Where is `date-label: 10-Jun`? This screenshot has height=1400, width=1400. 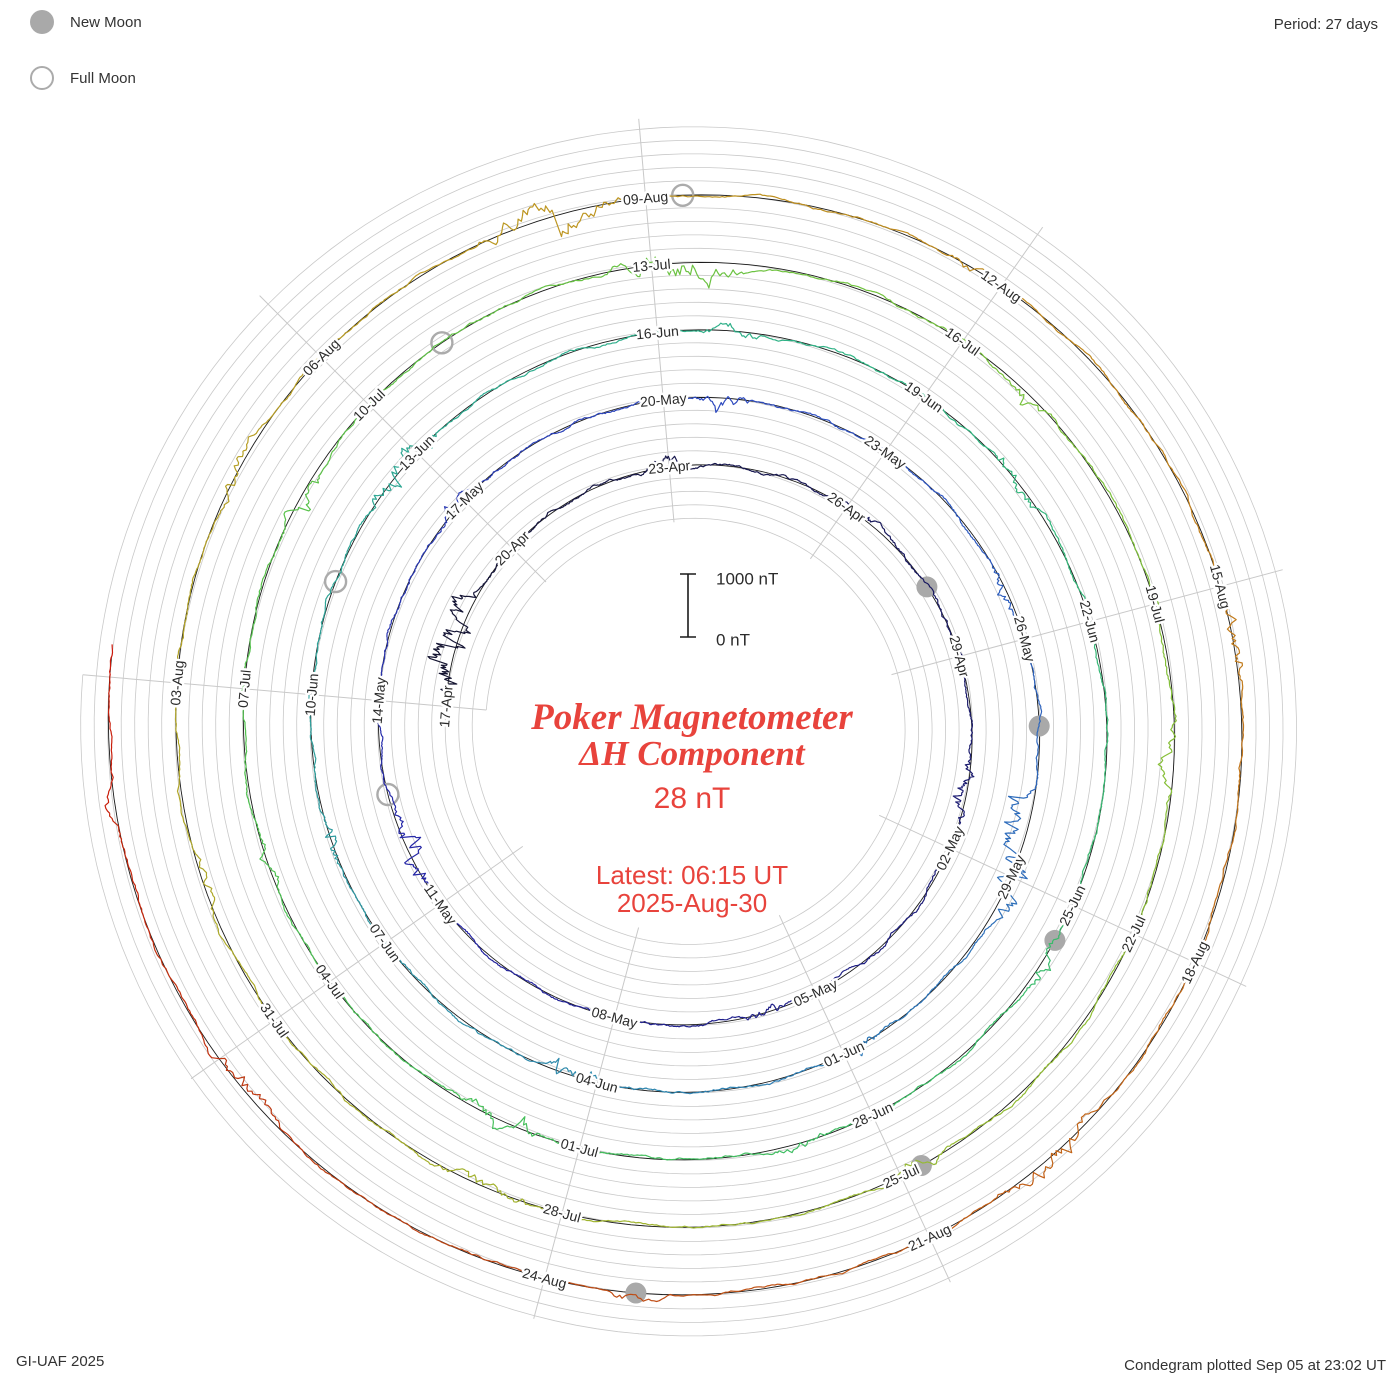 date-label: 10-Jun is located at coordinates (312, 695).